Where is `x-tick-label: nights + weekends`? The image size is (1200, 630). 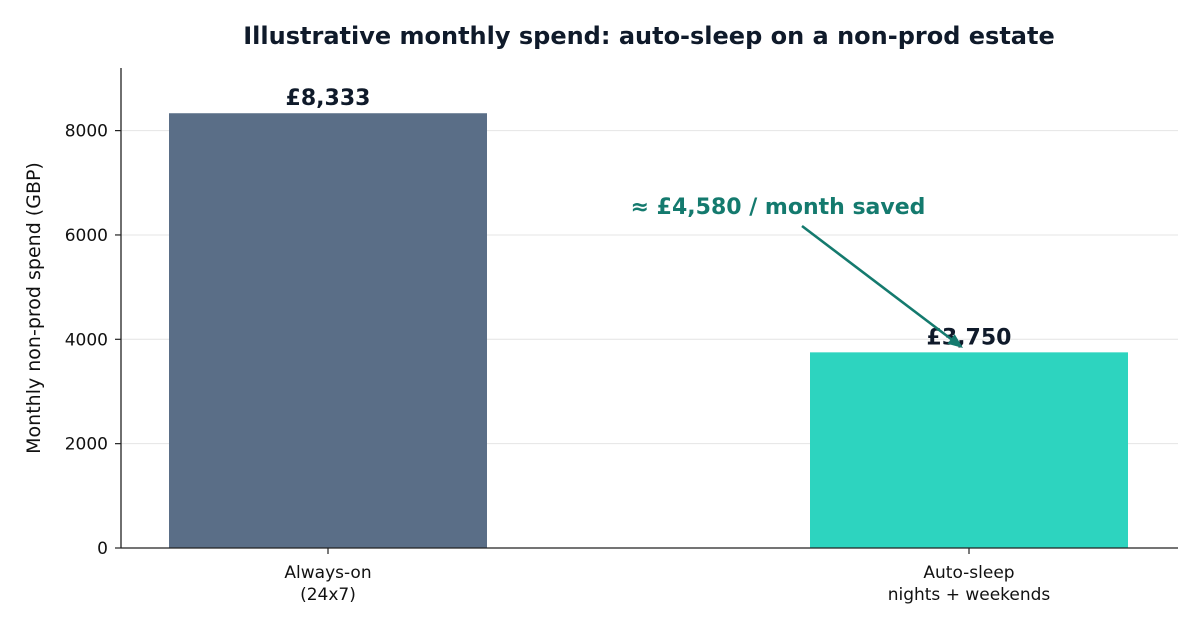 x-tick-label: nights + weekends is located at coordinates (969, 595).